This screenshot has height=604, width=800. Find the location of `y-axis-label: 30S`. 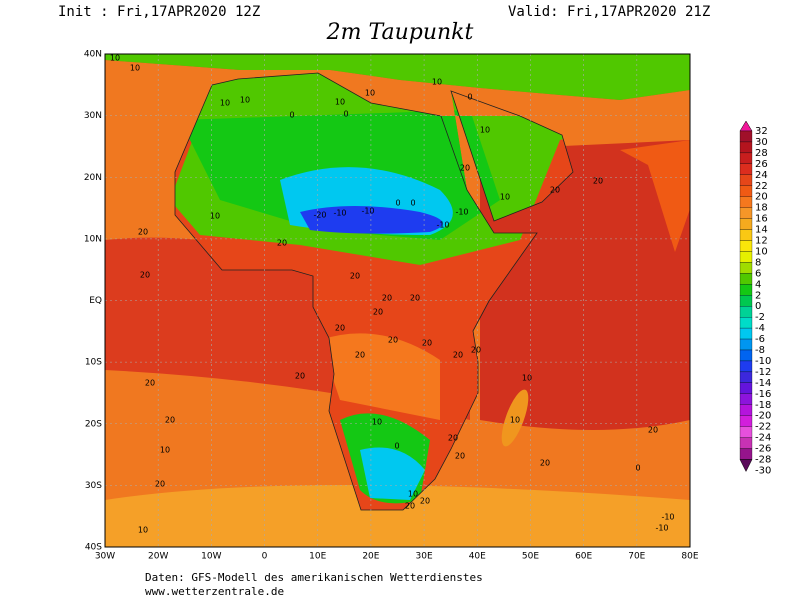

y-axis-label: 30S is located at coordinates (93, 486).